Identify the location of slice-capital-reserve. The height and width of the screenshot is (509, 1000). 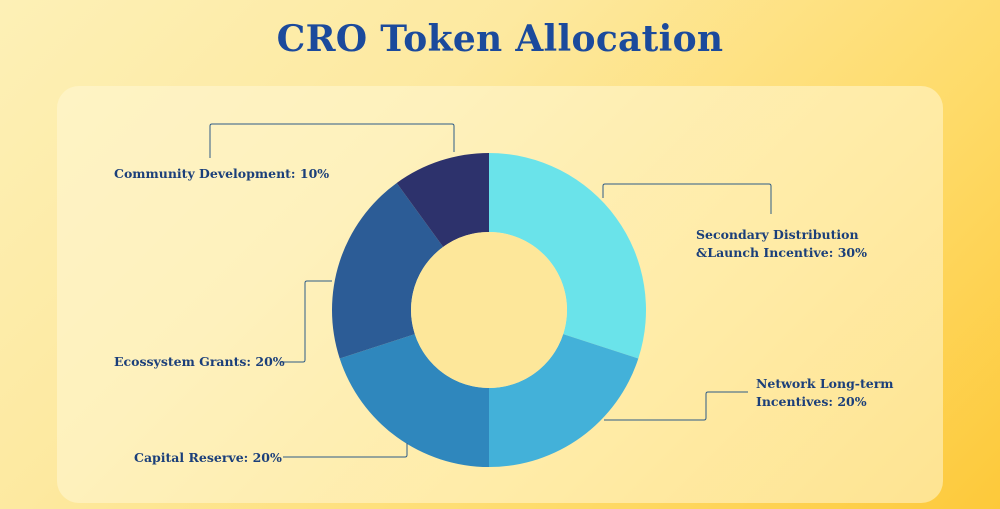
(414, 400).